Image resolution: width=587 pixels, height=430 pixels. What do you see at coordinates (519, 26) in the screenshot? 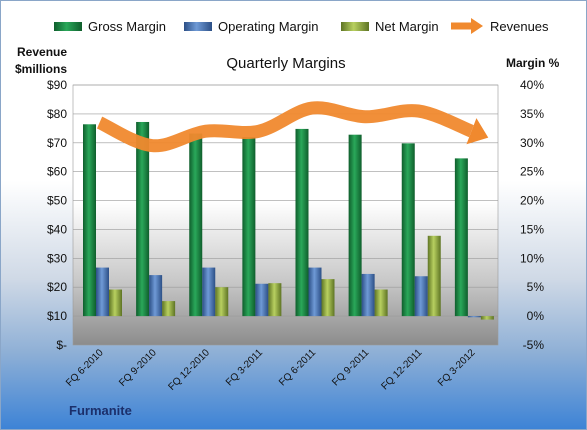
I see `legend-label-revenues: Revenues` at bounding box center [519, 26].